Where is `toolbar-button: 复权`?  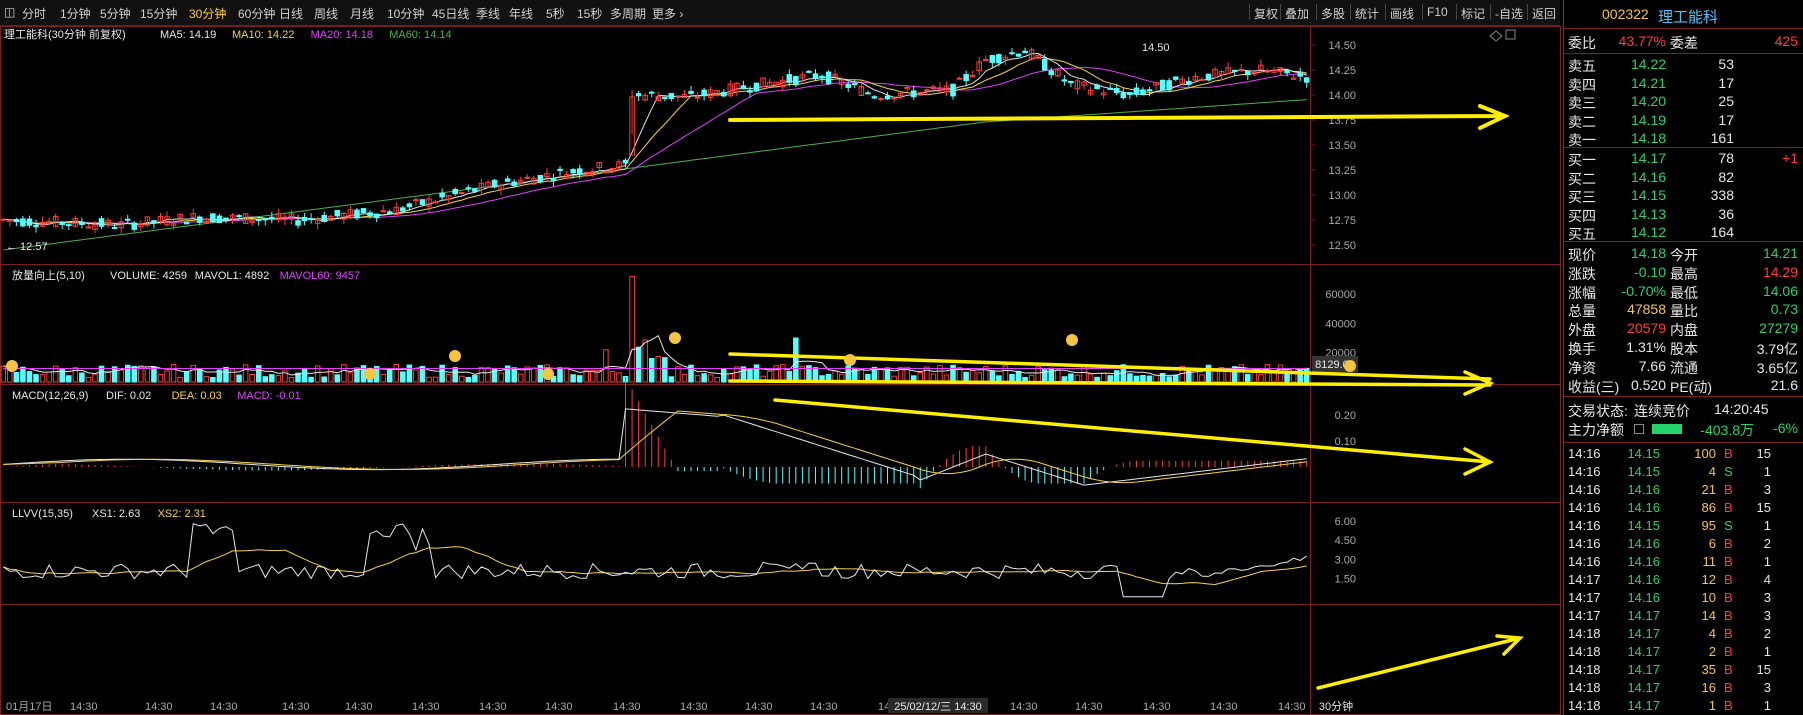 toolbar-button: 复权 is located at coordinates (1266, 14).